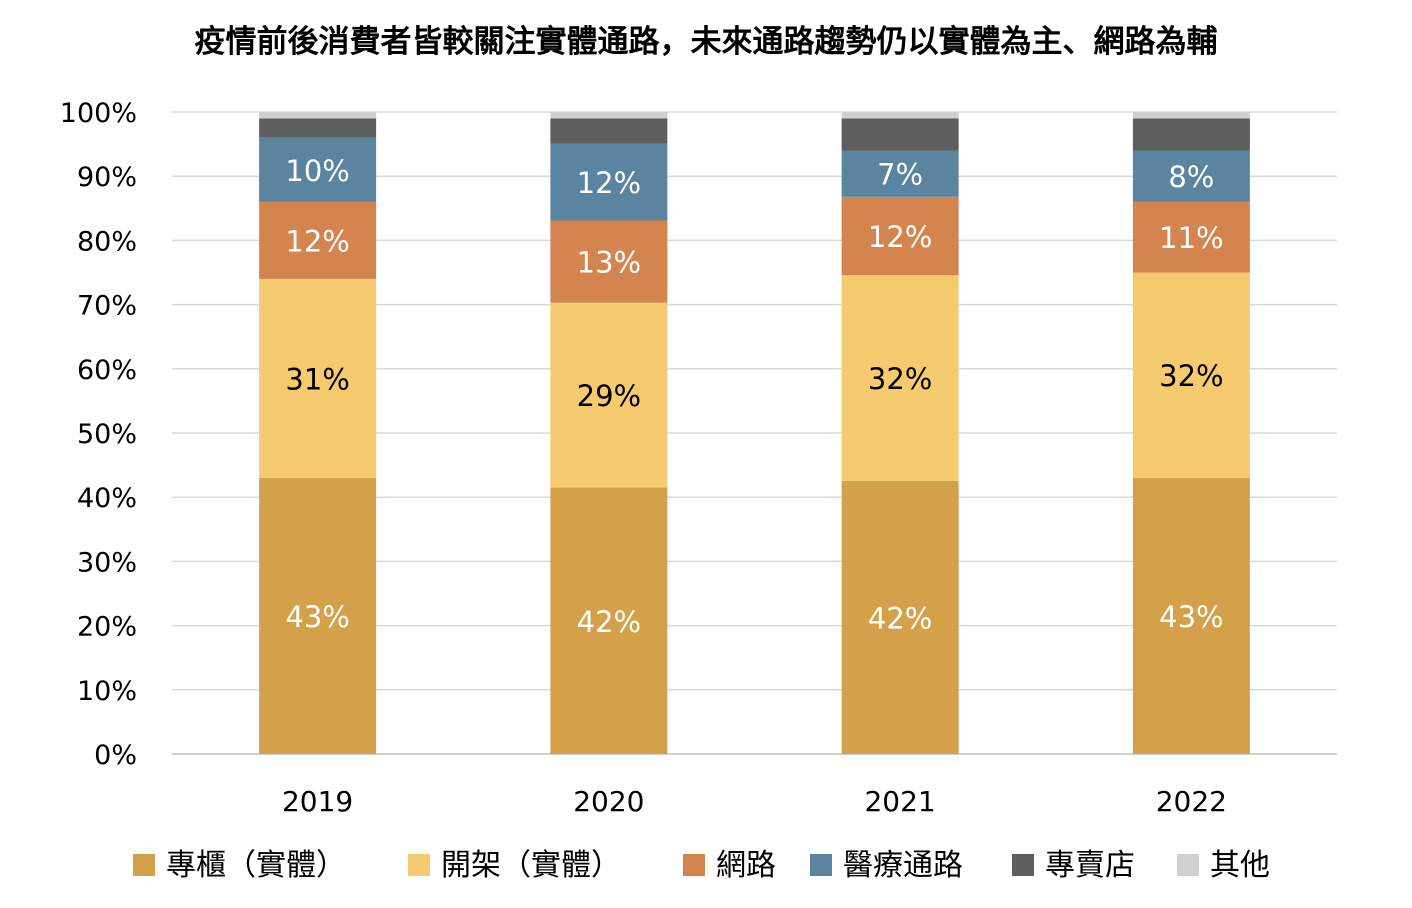 The height and width of the screenshot is (908, 1412). What do you see at coordinates (256, 865) in the screenshot?
I see `legend-label: 專櫃（實體）` at bounding box center [256, 865].